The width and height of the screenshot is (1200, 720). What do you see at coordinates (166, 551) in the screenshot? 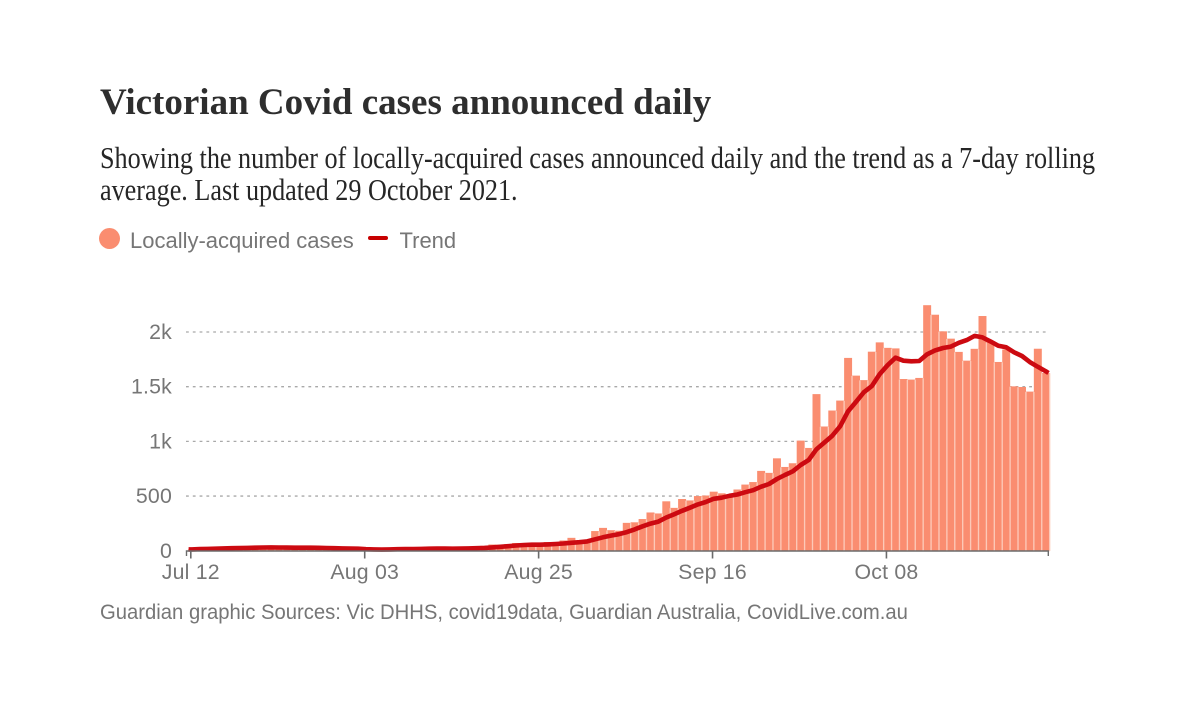
I see `svg-text: 0` at bounding box center [166, 551].